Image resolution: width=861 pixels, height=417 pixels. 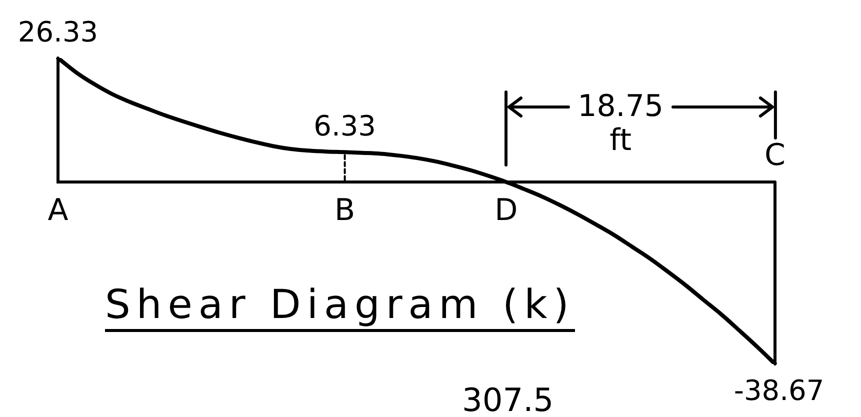 What do you see at coordinates (779, 391) in the screenshot?
I see `text: -38.67` at bounding box center [779, 391].